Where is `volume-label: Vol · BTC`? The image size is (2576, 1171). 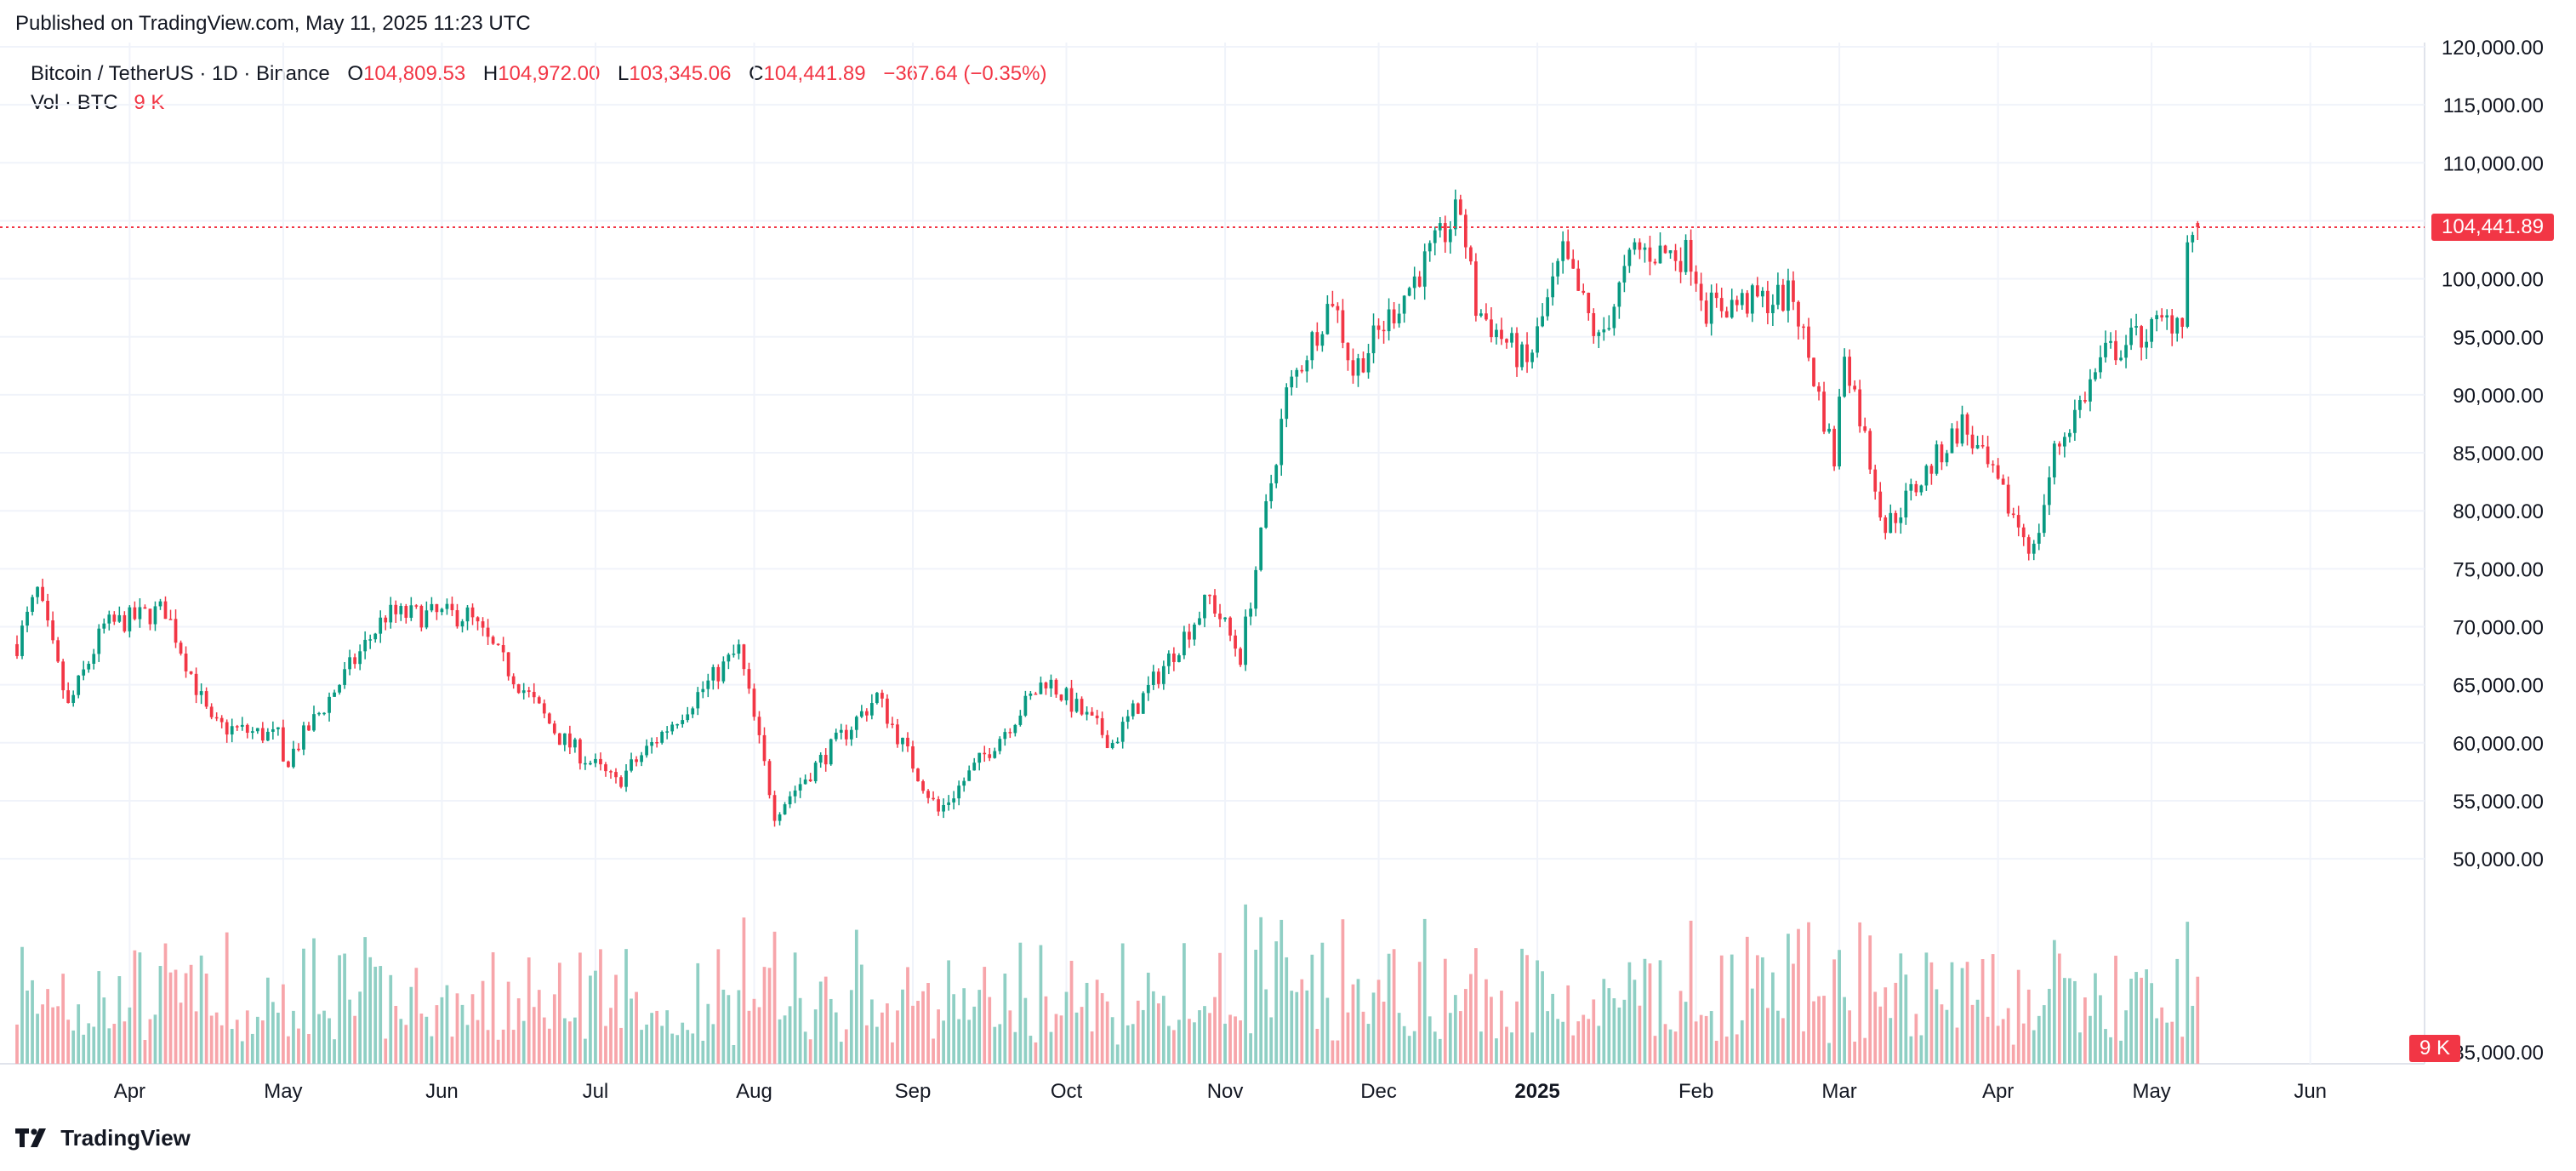
volume-label: Vol · BTC is located at coordinates (74, 102).